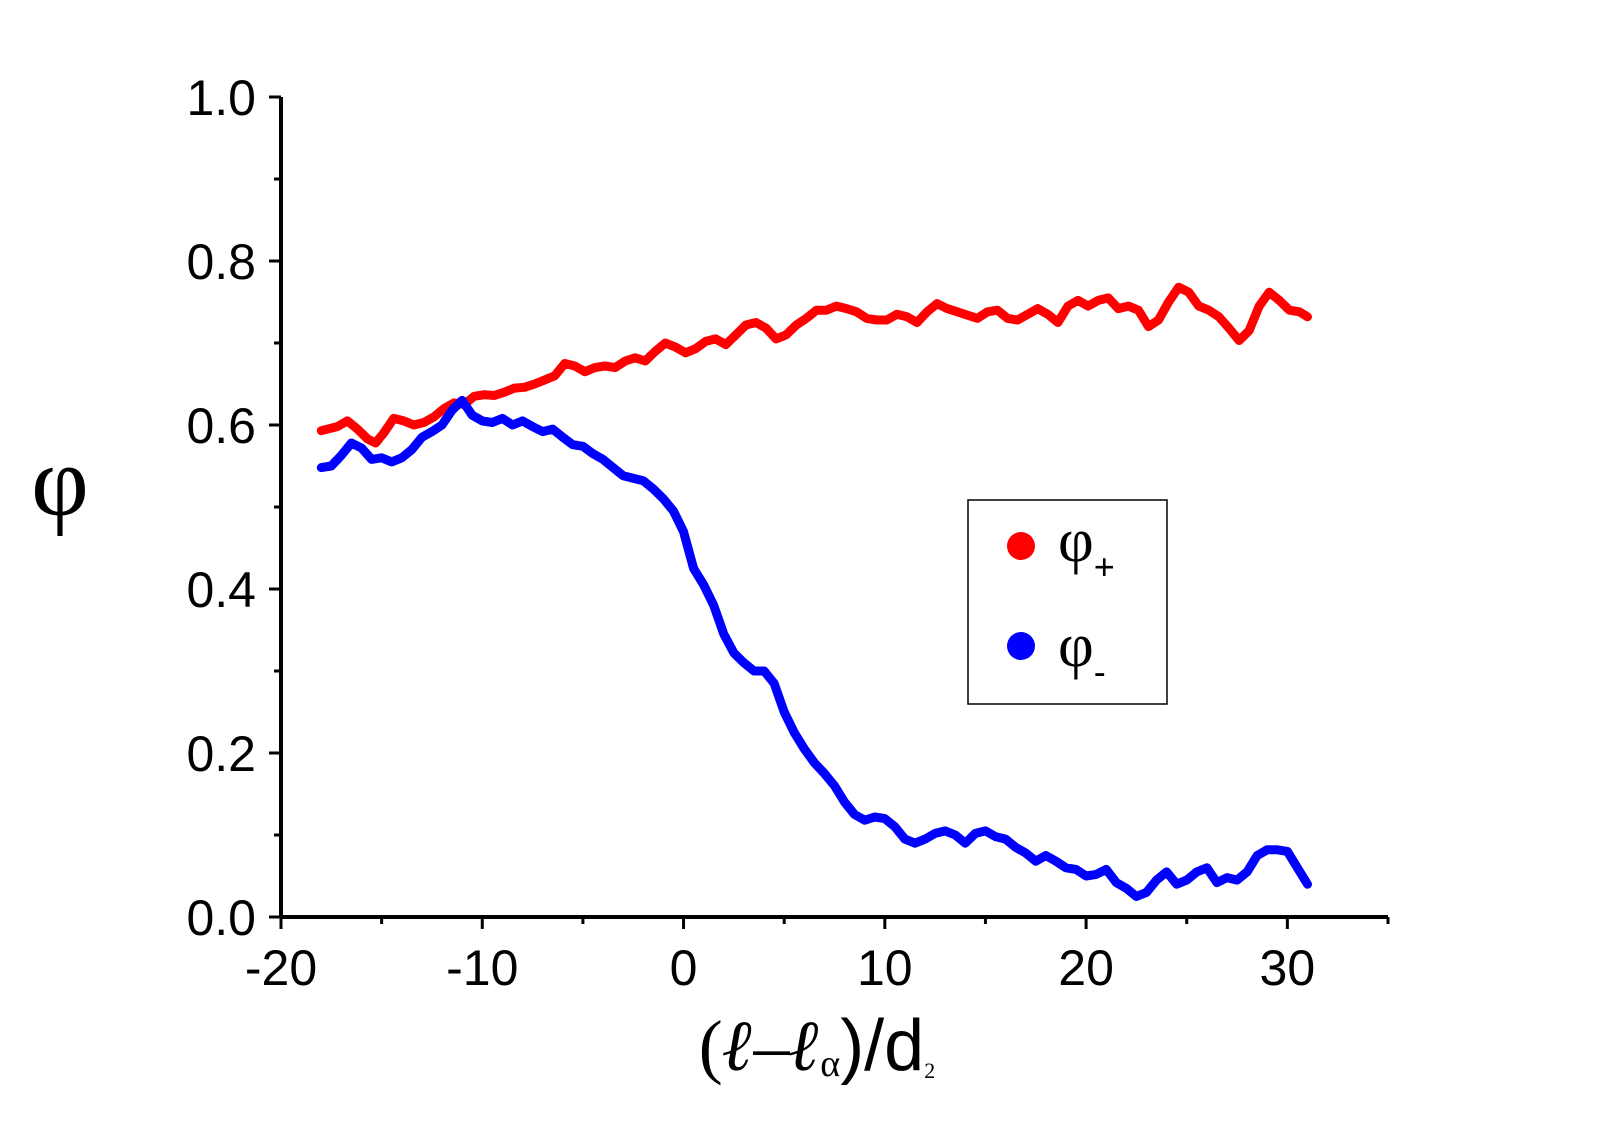  I want to click on y-tick-label: 0.0, so click(221, 918).